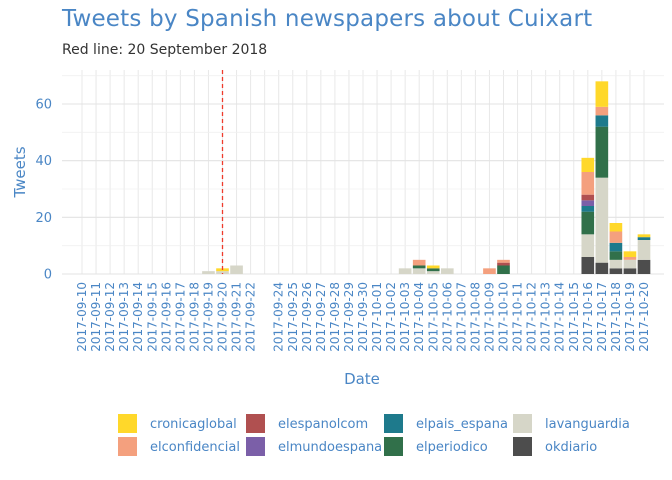 The height and width of the screenshot is (480, 672). Describe the element at coordinates (279, 317) in the screenshot. I see `x-tick-label: 2017-09-24` at that location.